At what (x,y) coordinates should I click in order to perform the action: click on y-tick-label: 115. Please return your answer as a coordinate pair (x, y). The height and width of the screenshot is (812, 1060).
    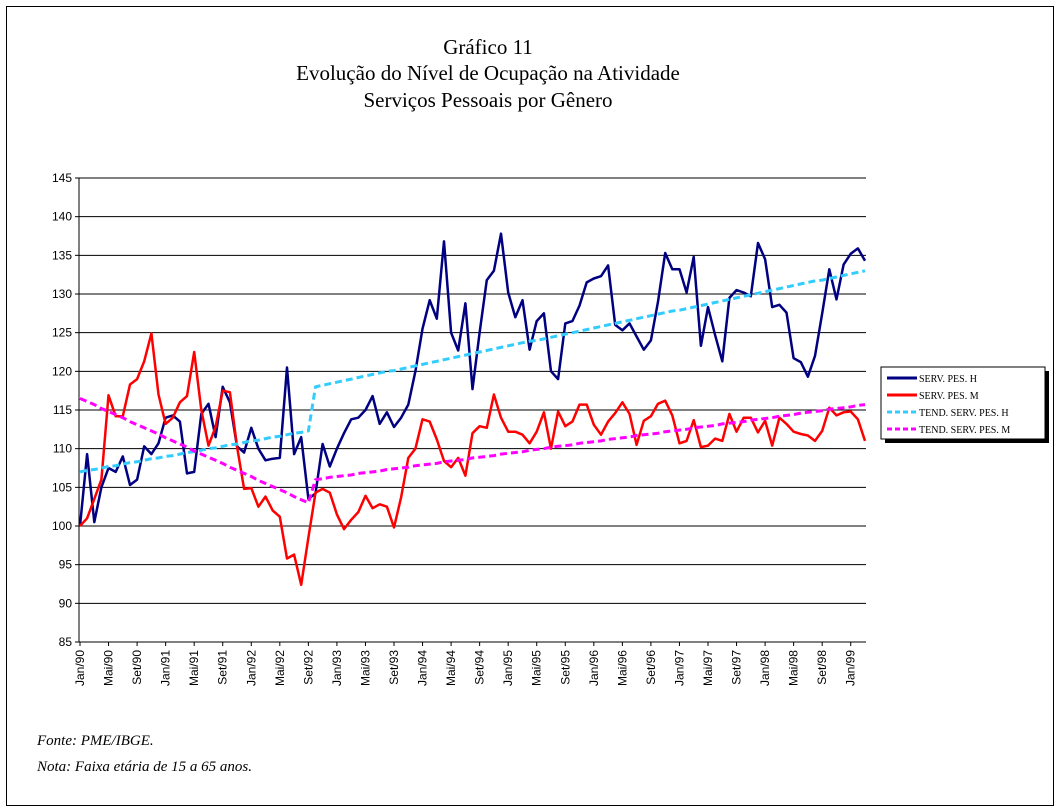
    Looking at the image, I should click on (62, 410).